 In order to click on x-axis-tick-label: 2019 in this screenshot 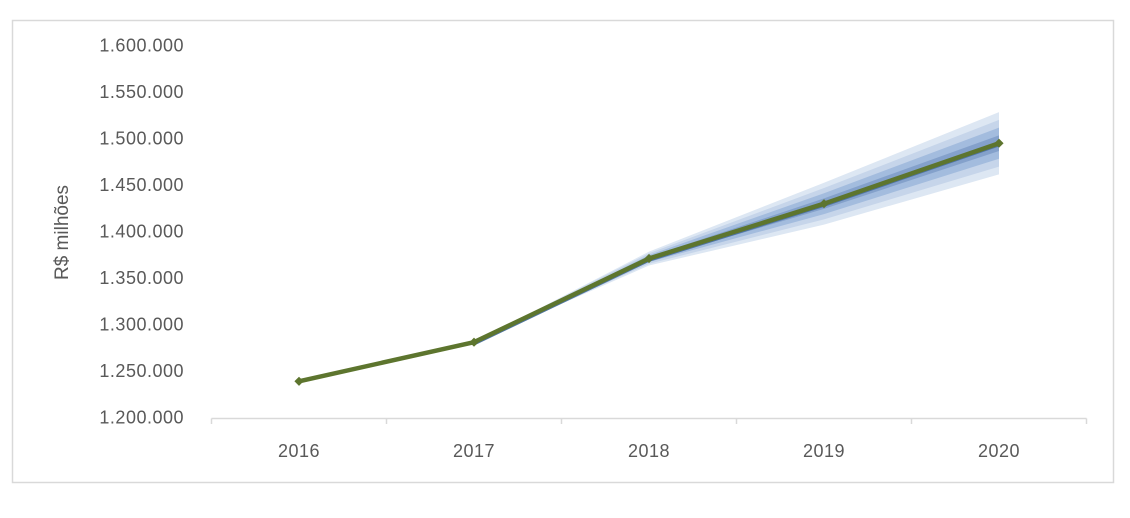, I will do `click(824, 451)`.